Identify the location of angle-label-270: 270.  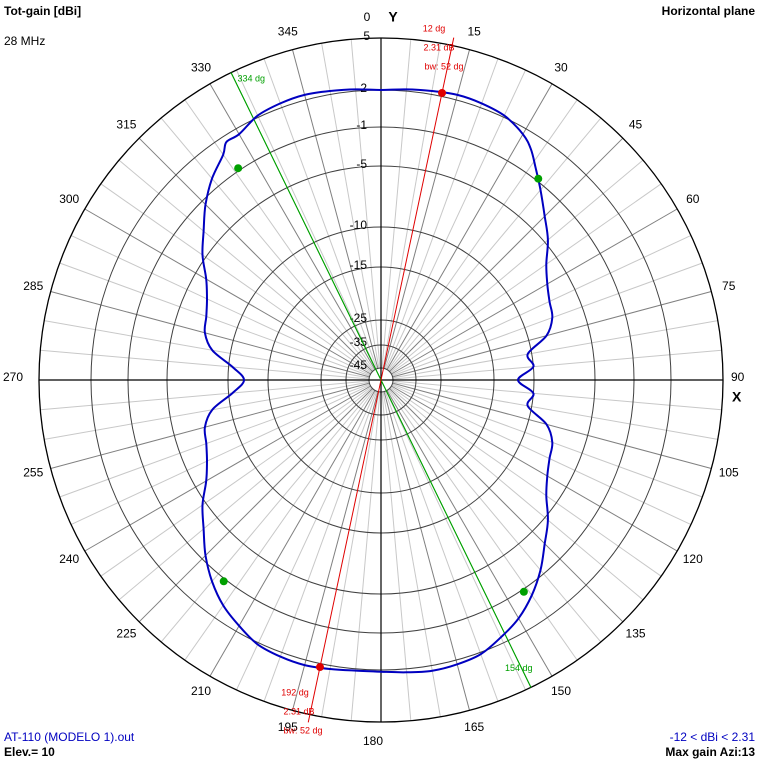
(13, 377).